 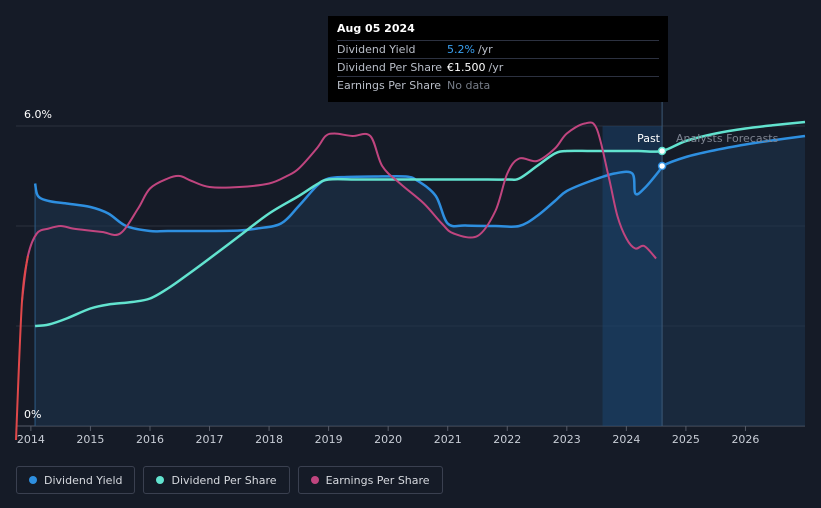 What do you see at coordinates (83, 480) in the screenshot?
I see `legend-label: Dividend Yield` at bounding box center [83, 480].